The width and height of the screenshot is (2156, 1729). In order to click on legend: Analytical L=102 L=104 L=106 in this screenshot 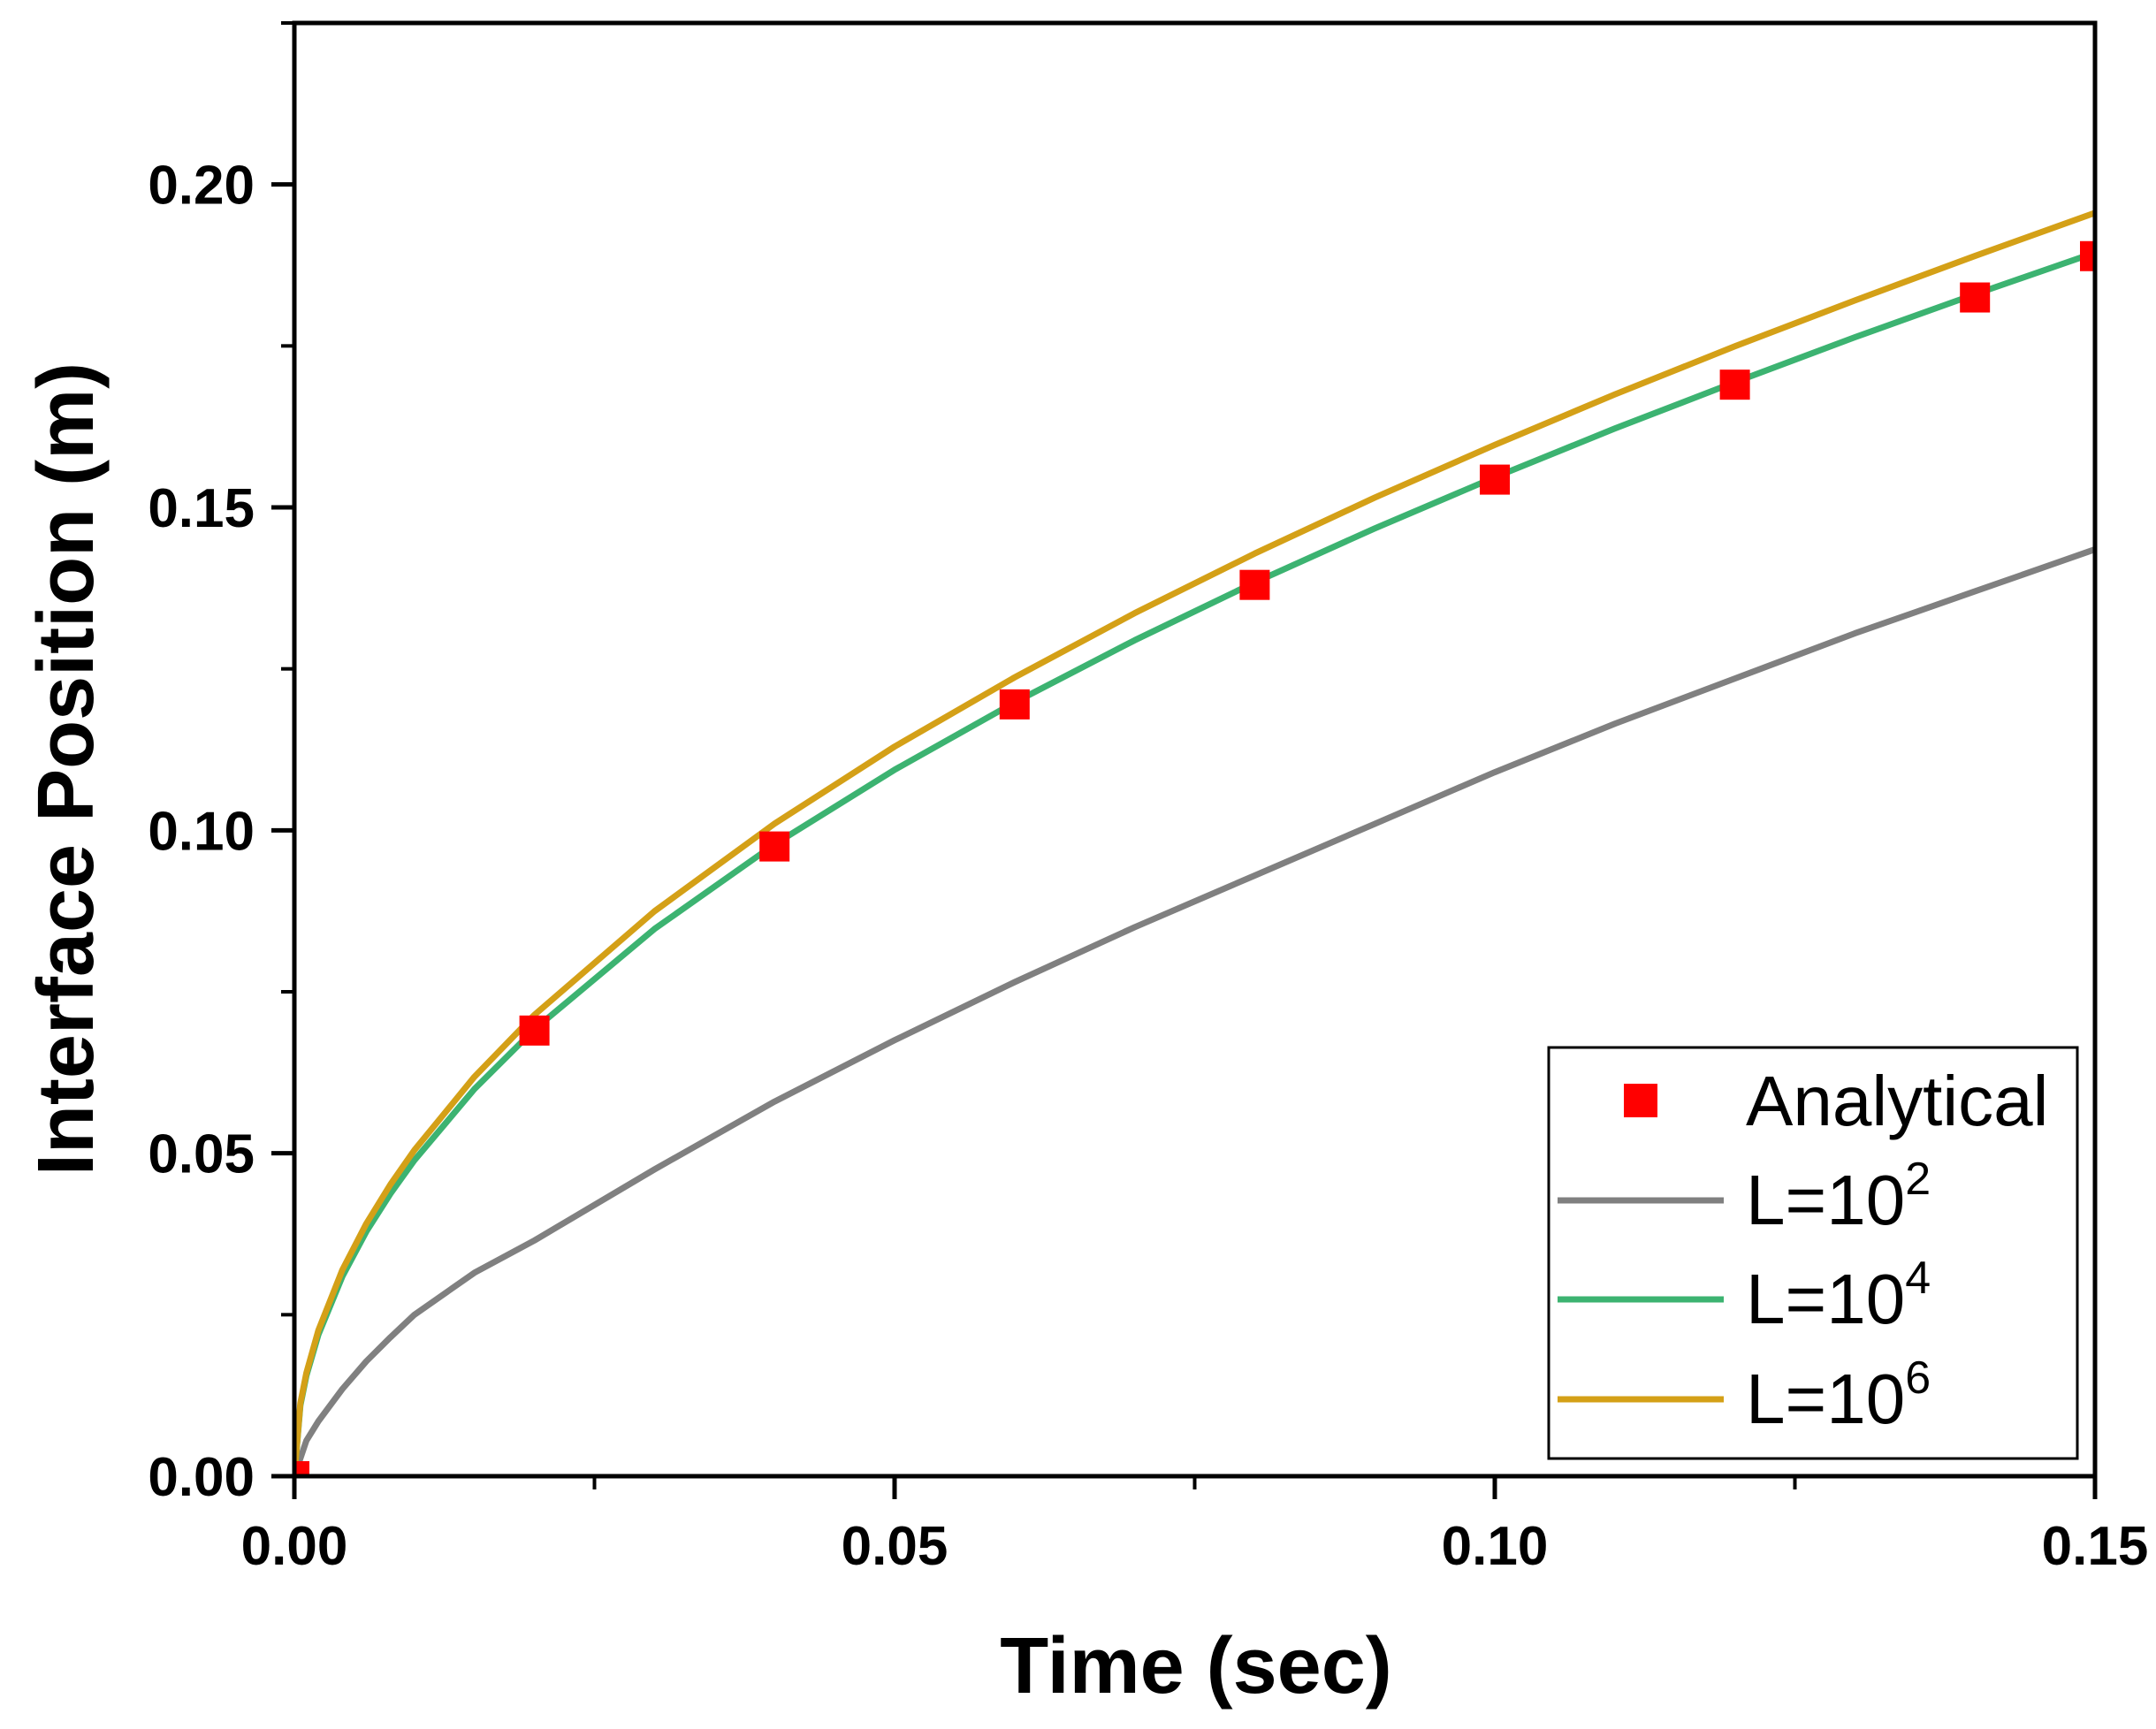, I will do `click(1813, 1253)`.